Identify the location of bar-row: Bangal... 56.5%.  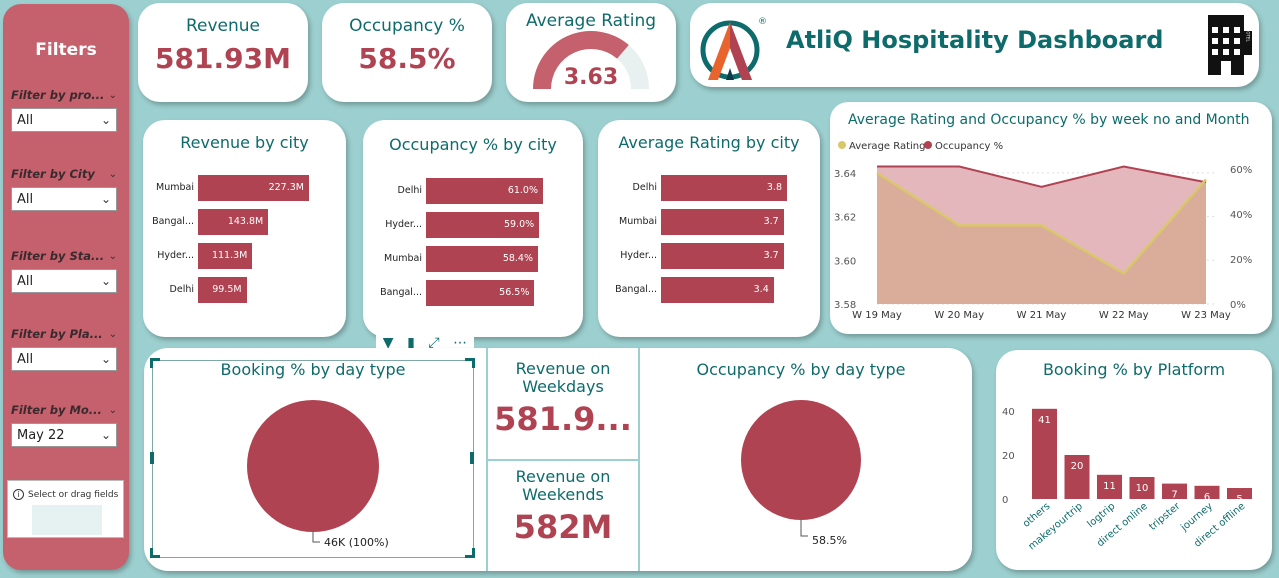
(449, 293).